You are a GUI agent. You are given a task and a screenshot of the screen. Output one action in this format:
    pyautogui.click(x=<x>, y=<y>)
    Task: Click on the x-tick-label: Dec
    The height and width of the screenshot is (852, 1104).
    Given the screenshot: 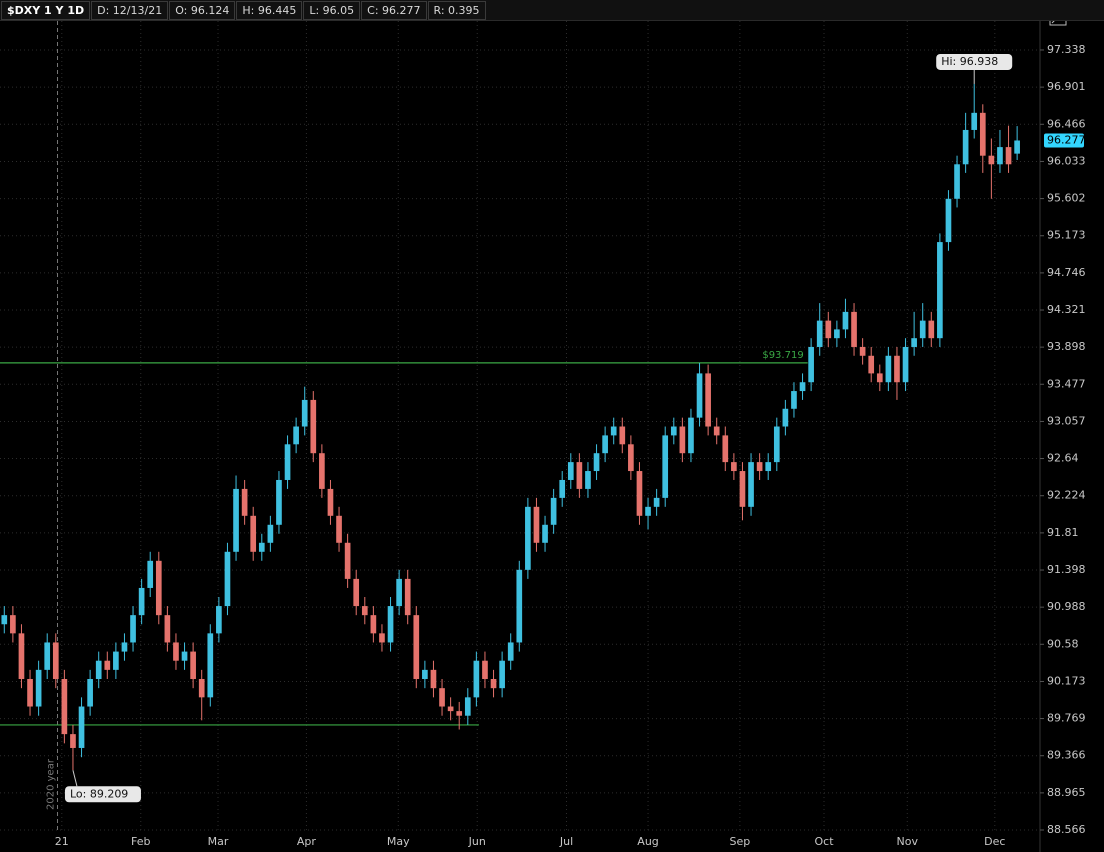 What is the action you would take?
    pyautogui.click(x=994, y=841)
    